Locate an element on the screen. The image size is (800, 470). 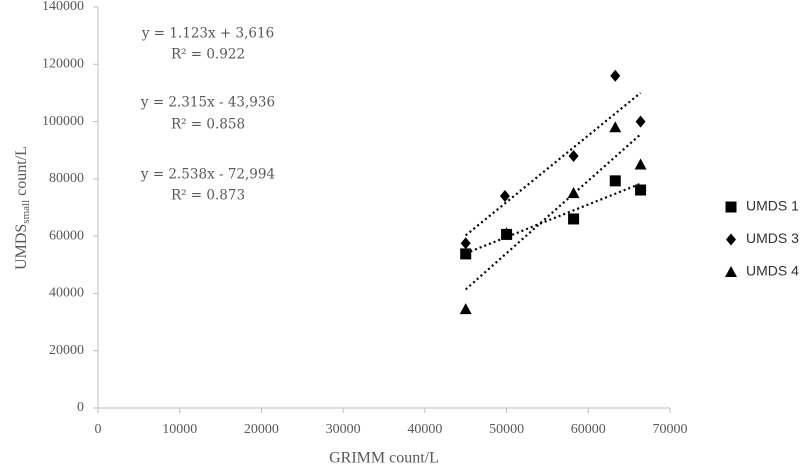
y-label-suffix: count/L is located at coordinates (21, 173).